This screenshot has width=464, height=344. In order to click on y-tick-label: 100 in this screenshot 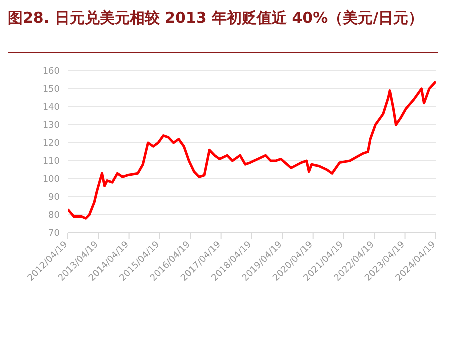, I will do `click(51, 180)`.